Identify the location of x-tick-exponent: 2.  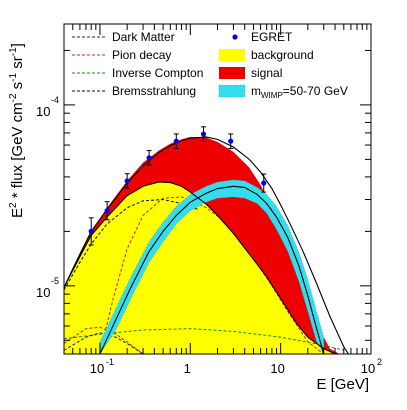
(379, 362).